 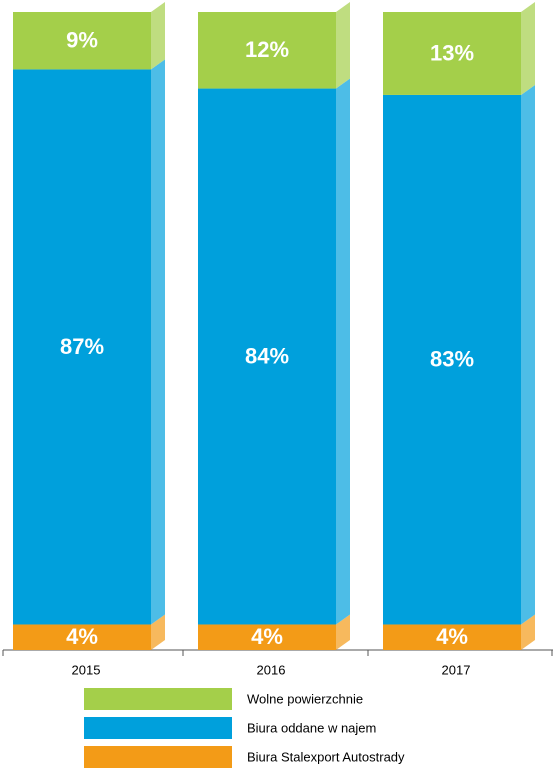 I want to click on value-label: 84%, so click(x=267, y=355).